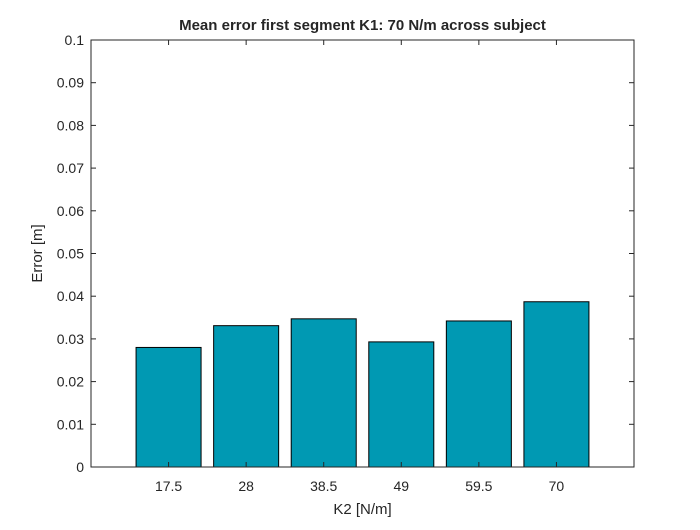  Describe the element at coordinates (70, 424) in the screenshot. I see `y-tick-label: 0.01` at that location.